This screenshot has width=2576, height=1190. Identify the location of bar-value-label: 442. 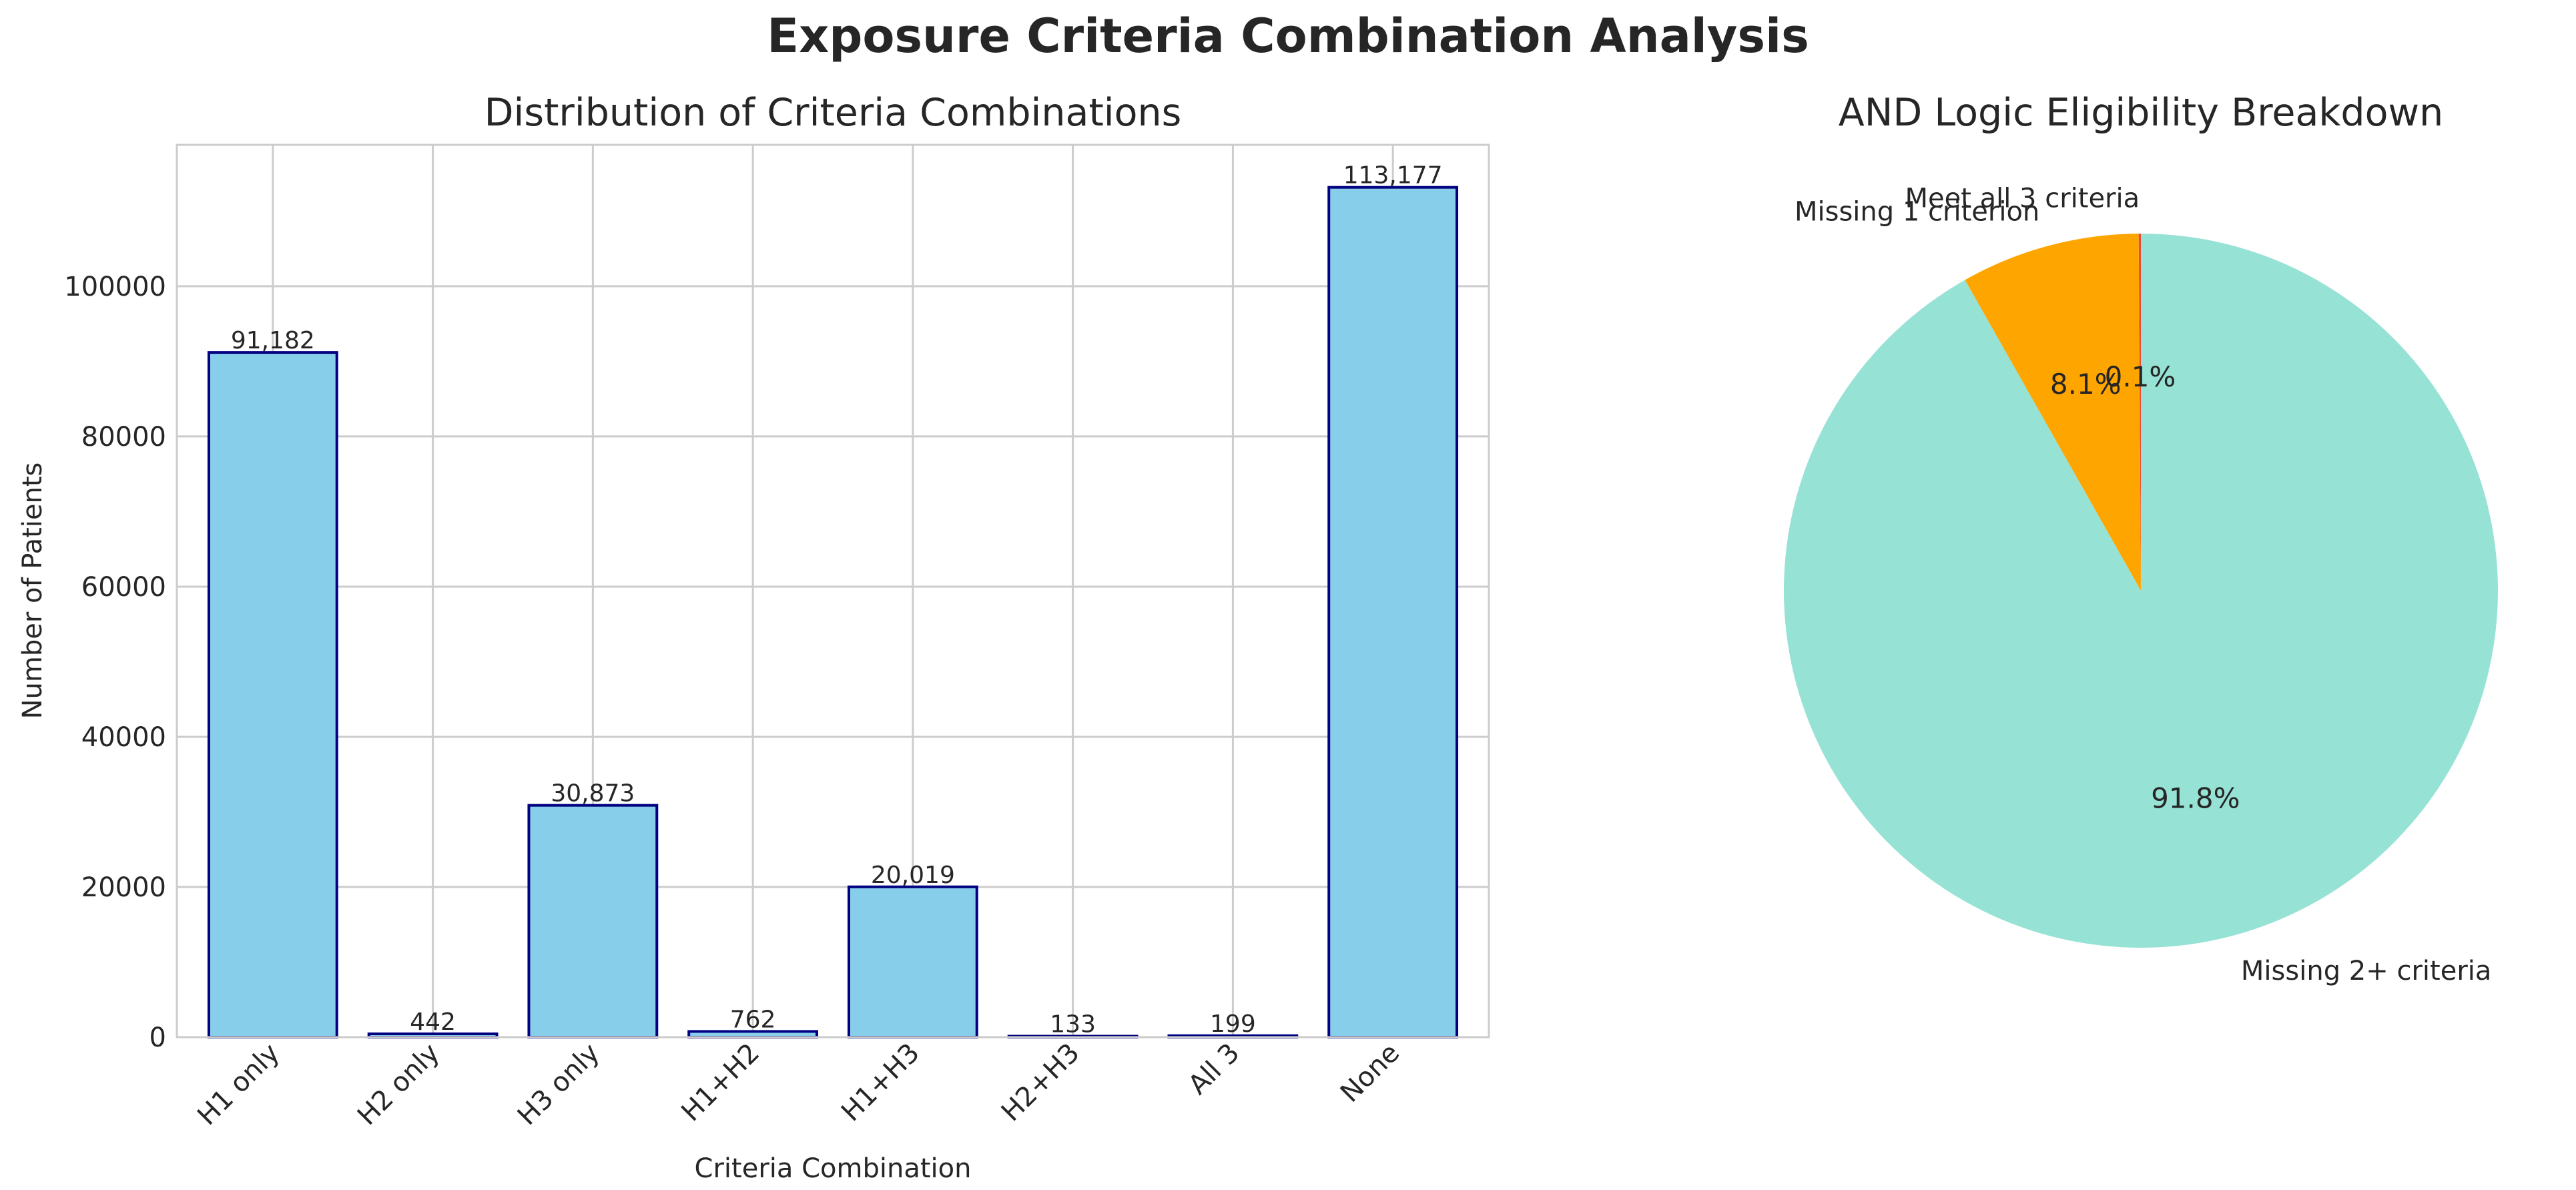
(433, 1022).